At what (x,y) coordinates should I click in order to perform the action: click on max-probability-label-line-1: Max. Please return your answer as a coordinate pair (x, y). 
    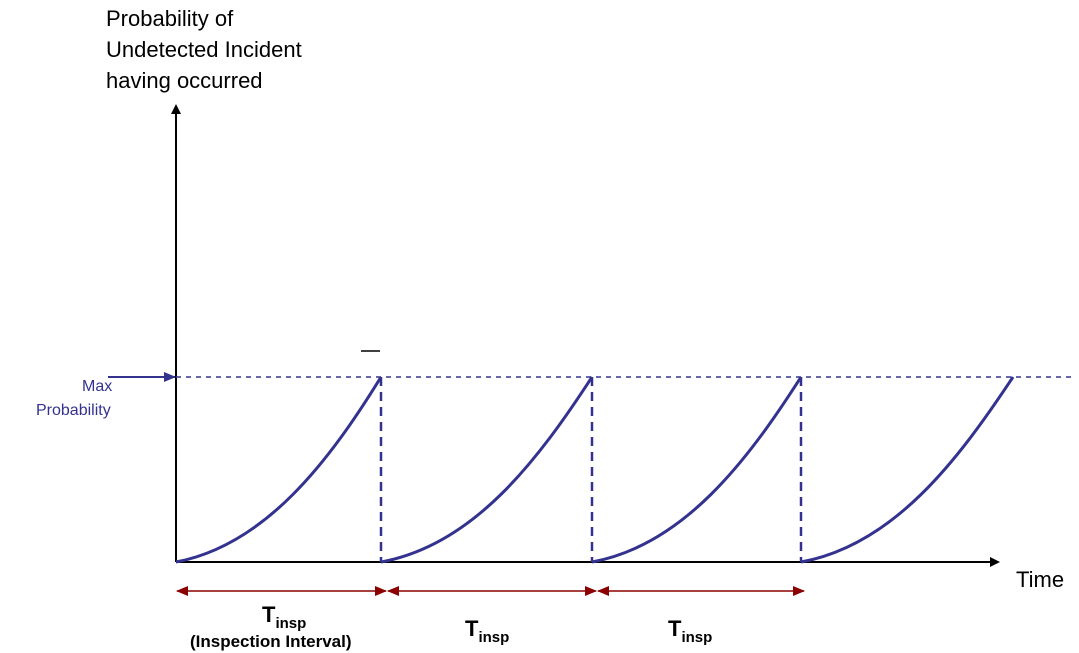
    Looking at the image, I should click on (97, 386).